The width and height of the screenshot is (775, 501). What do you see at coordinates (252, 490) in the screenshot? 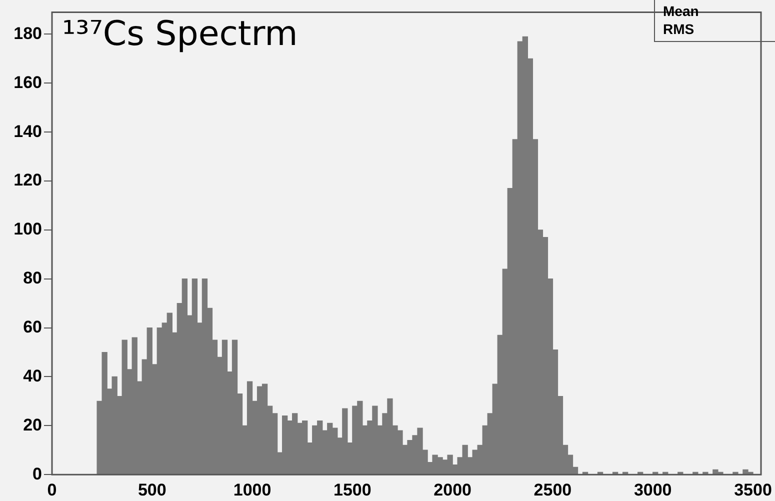
I see `x-tick-label: 1000` at bounding box center [252, 490].